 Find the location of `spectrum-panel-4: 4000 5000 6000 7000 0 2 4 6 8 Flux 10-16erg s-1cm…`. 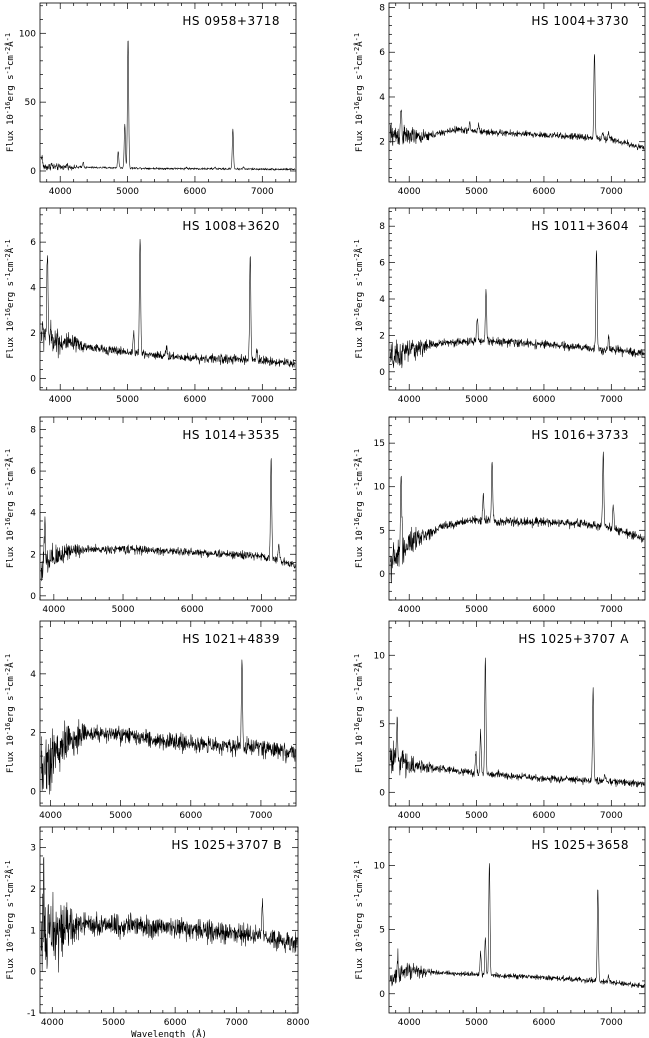

spectrum-panel-4: 4000 5000 6000 7000 0 2 4 6 8 Flux 10-16erg s-1cm… is located at coordinates (499, 306).